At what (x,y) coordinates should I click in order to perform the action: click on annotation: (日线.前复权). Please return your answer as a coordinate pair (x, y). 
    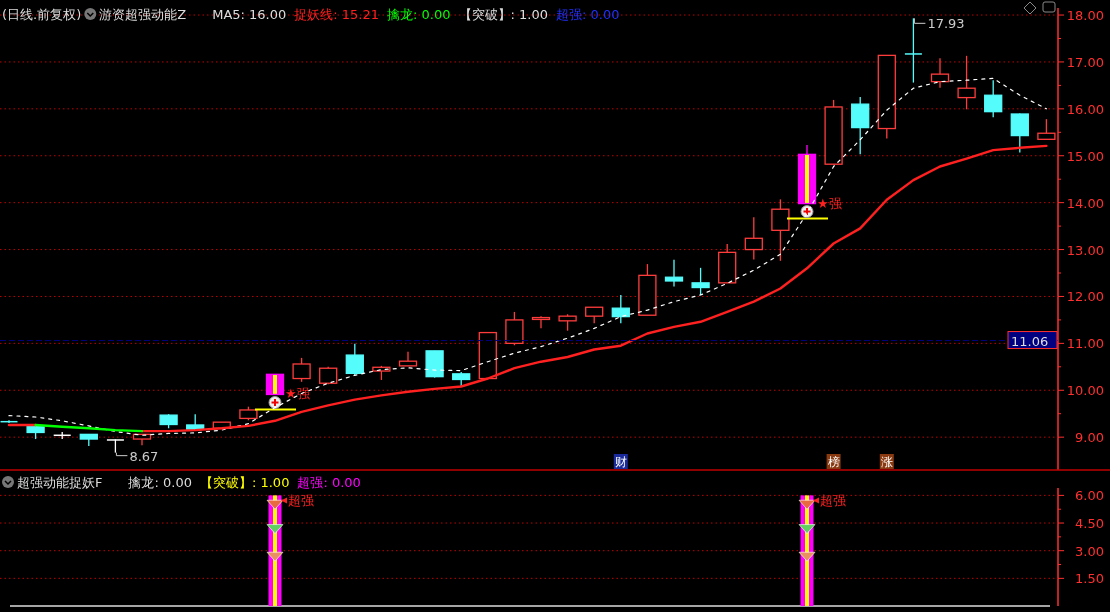
    Looking at the image, I should click on (42, 14).